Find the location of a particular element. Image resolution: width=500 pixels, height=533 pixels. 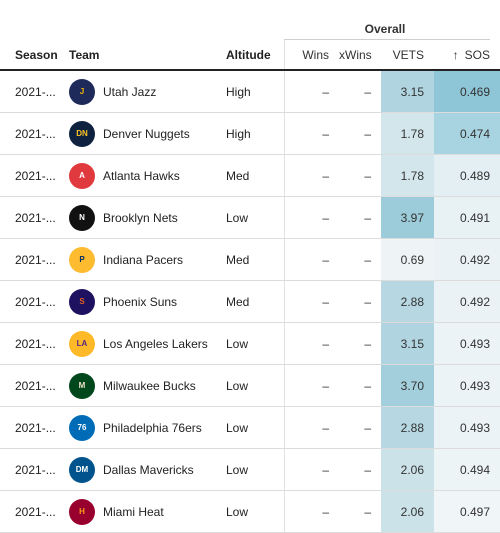

team-name: Denver Nuggets is located at coordinates (146, 133).